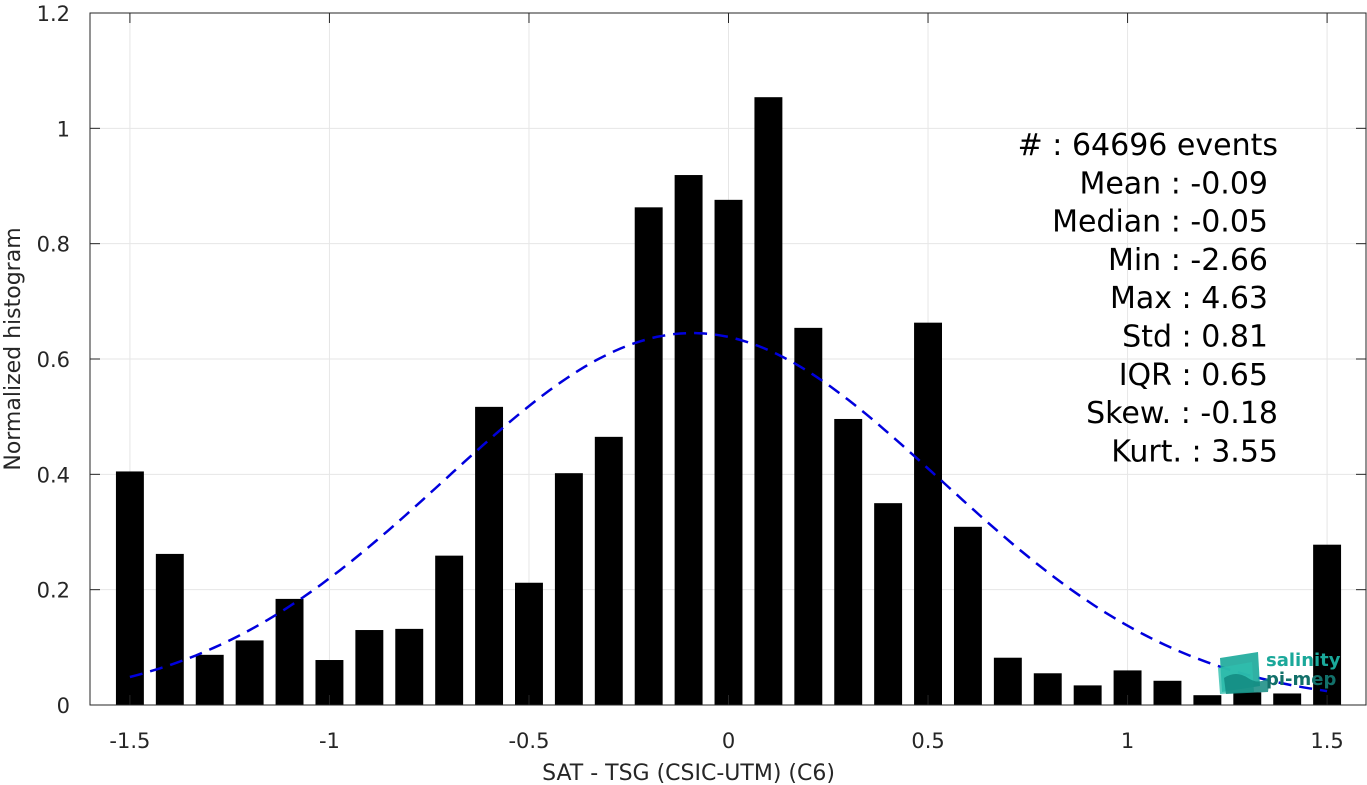 The image size is (1367, 785). What do you see at coordinates (63, 129) in the screenshot?
I see `y-tick-label: 1` at bounding box center [63, 129].